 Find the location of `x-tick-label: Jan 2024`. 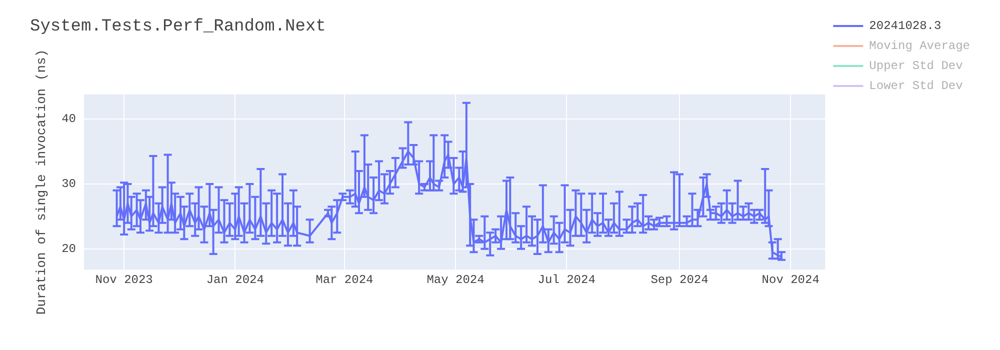

x-tick-label: Jan 2024 is located at coordinates (235, 279).